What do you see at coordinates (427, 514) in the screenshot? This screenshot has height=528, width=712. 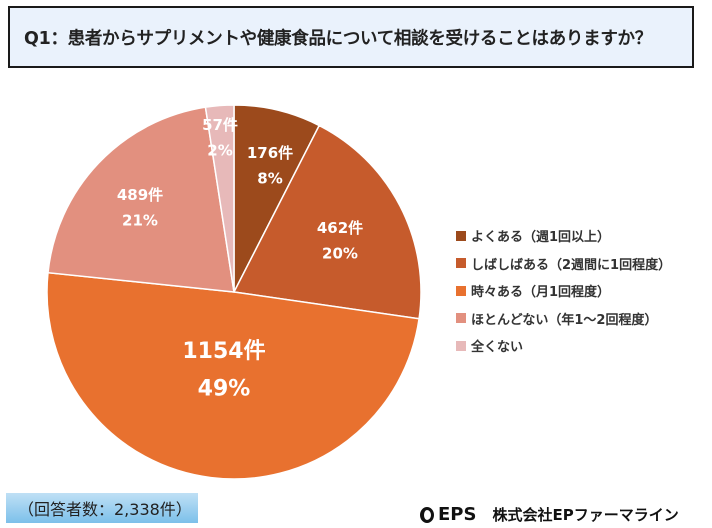 I see `eps-logo-icon` at bounding box center [427, 514].